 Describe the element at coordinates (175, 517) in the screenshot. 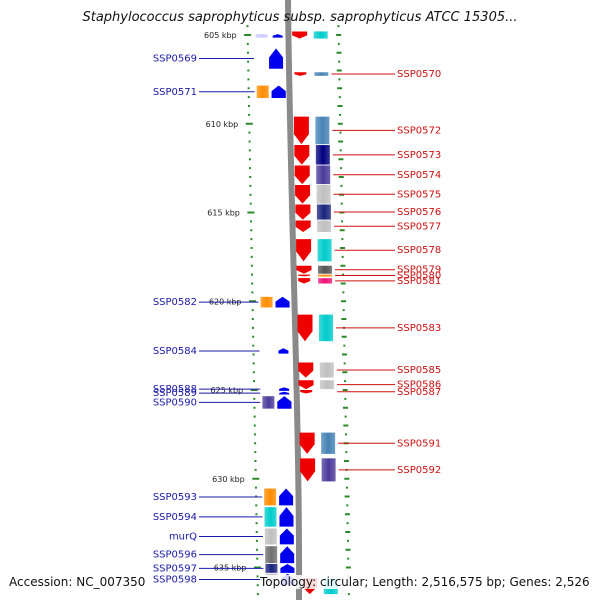

I see `gene-label-ssp0594: SSP0594` at that location.